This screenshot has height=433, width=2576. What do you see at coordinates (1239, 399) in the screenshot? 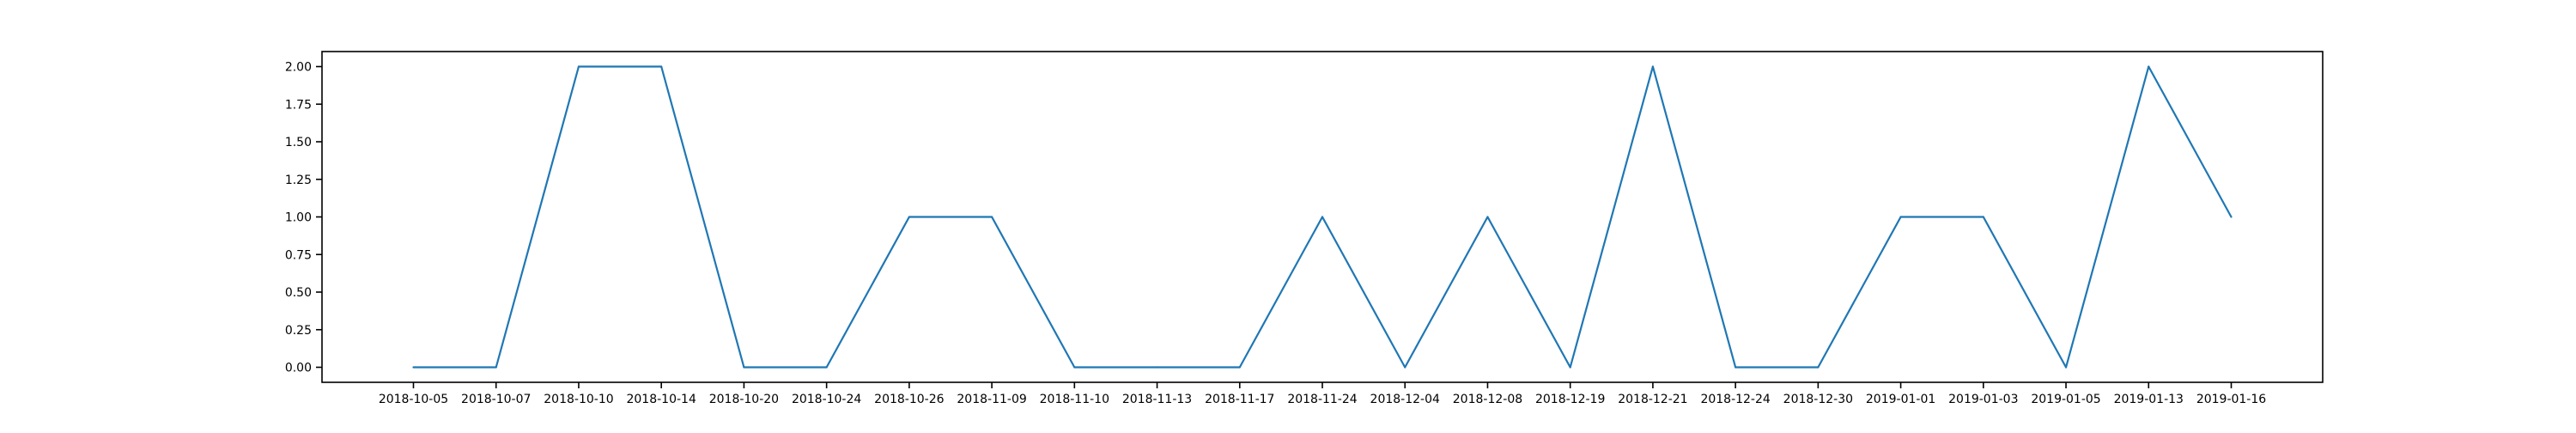
I see `x-tick-label: 2018-11-17` at bounding box center [1239, 399].